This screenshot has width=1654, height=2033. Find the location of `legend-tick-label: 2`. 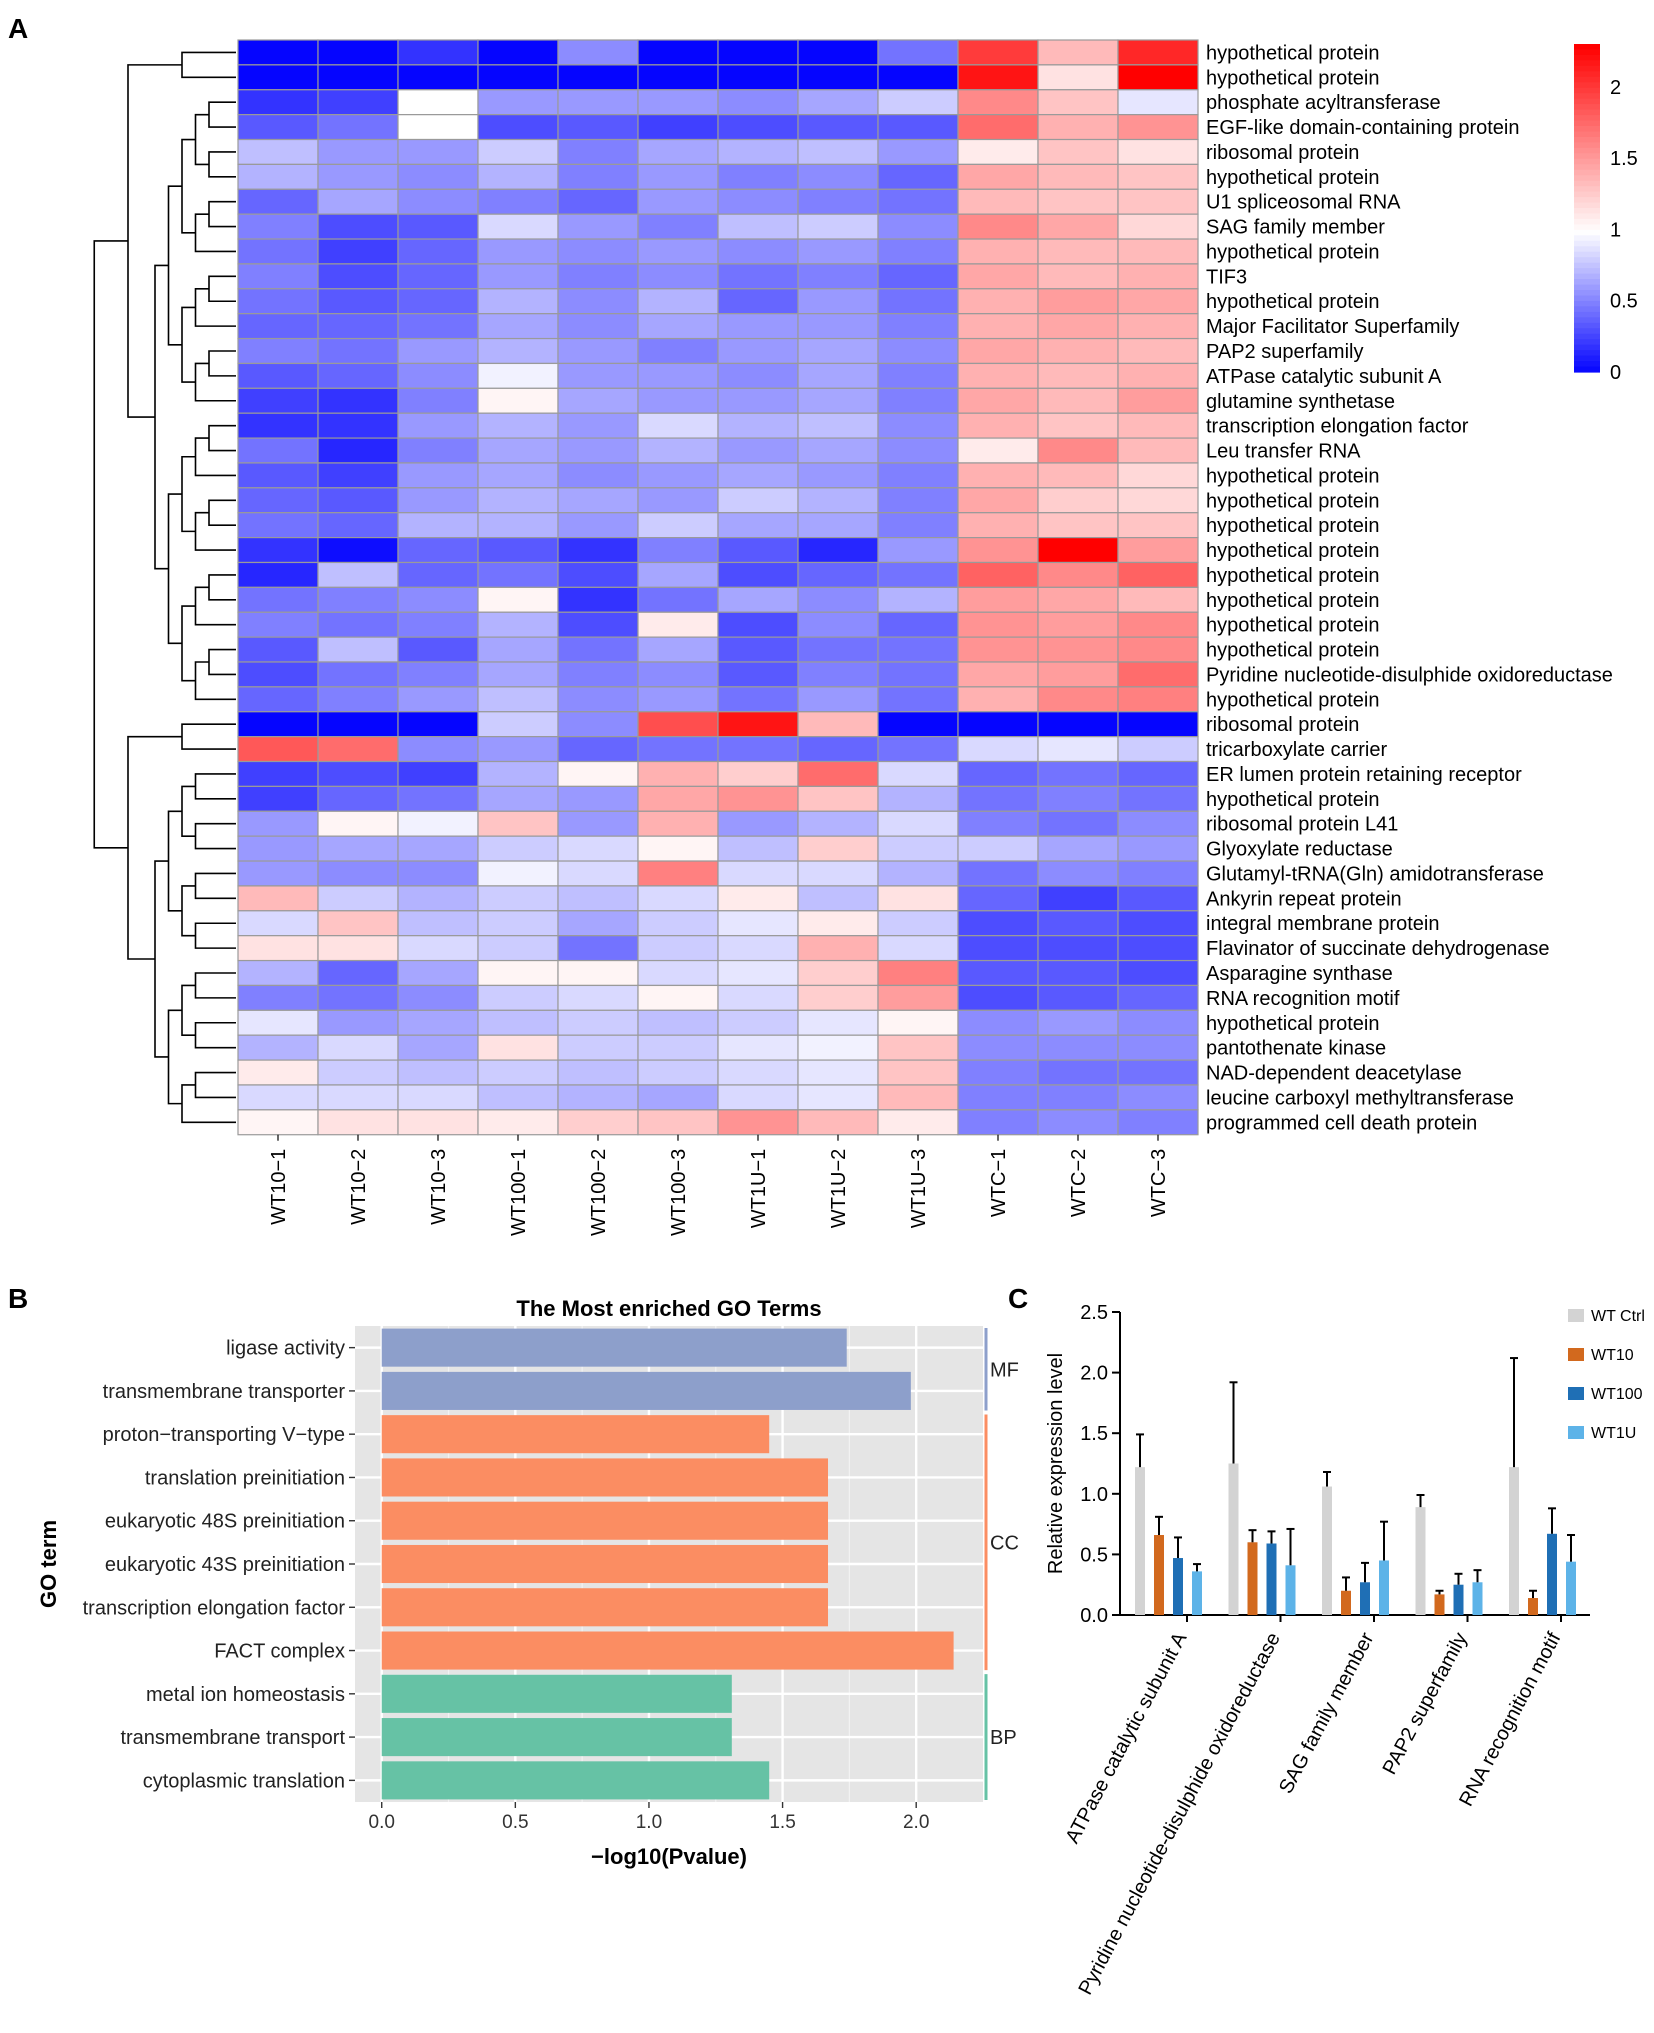

legend-tick-label: 2 is located at coordinates (1615, 88).